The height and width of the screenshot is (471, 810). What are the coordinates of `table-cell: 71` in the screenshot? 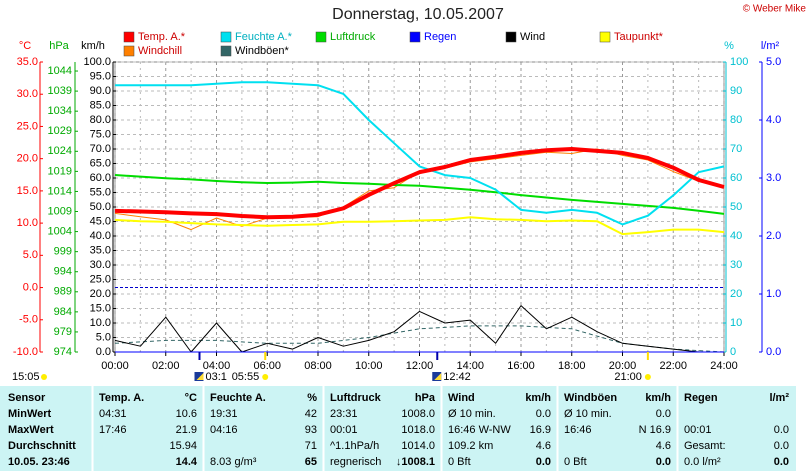 It's located at (311, 446).